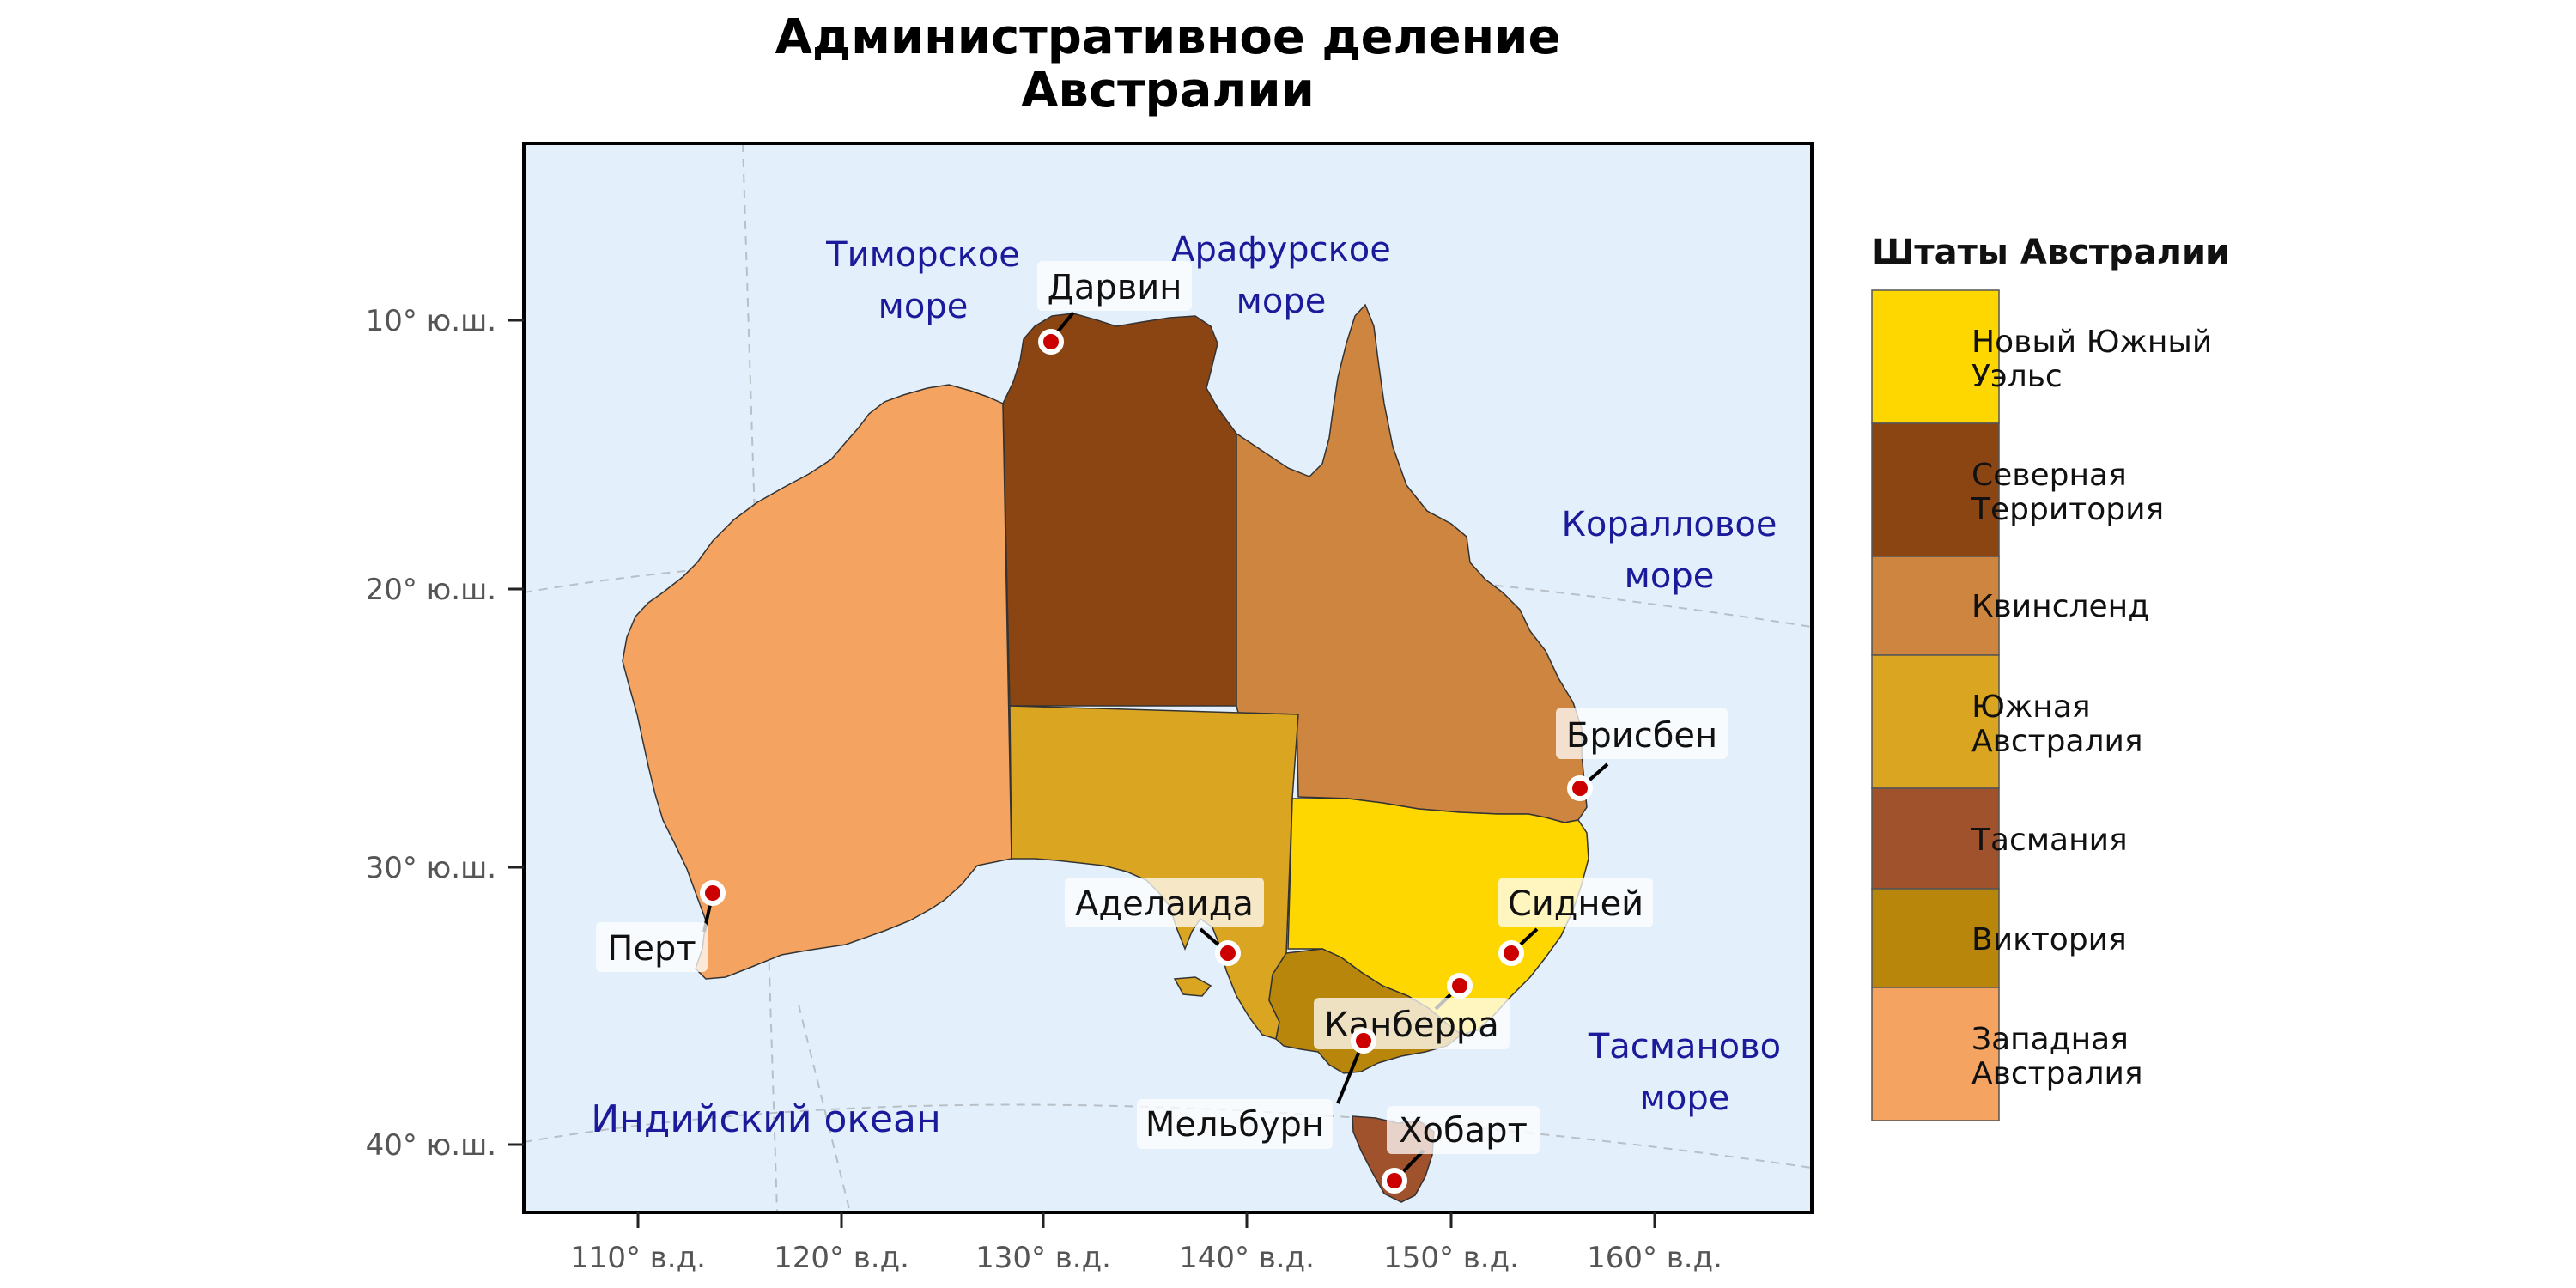 This screenshot has height=1288, width=2576. Describe the element at coordinates (516, 733) in the screenshot. I see `y-axis` at that location.